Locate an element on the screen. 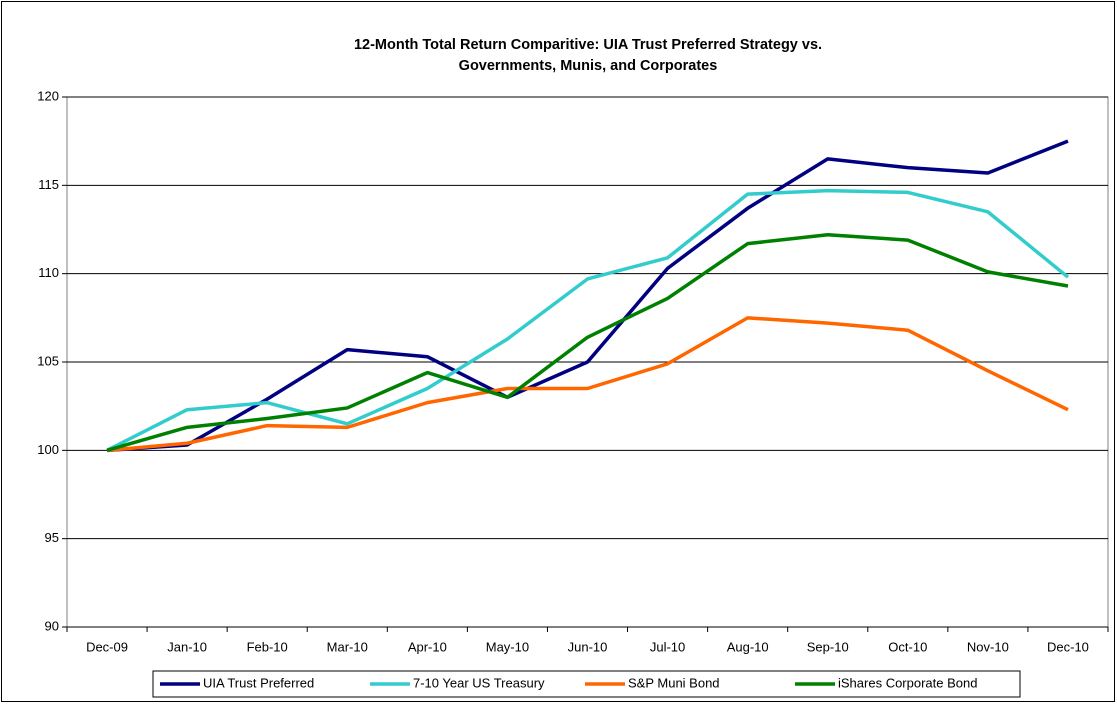 The width and height of the screenshot is (1117, 704). y-tick-label: 95 is located at coordinates (52, 537).